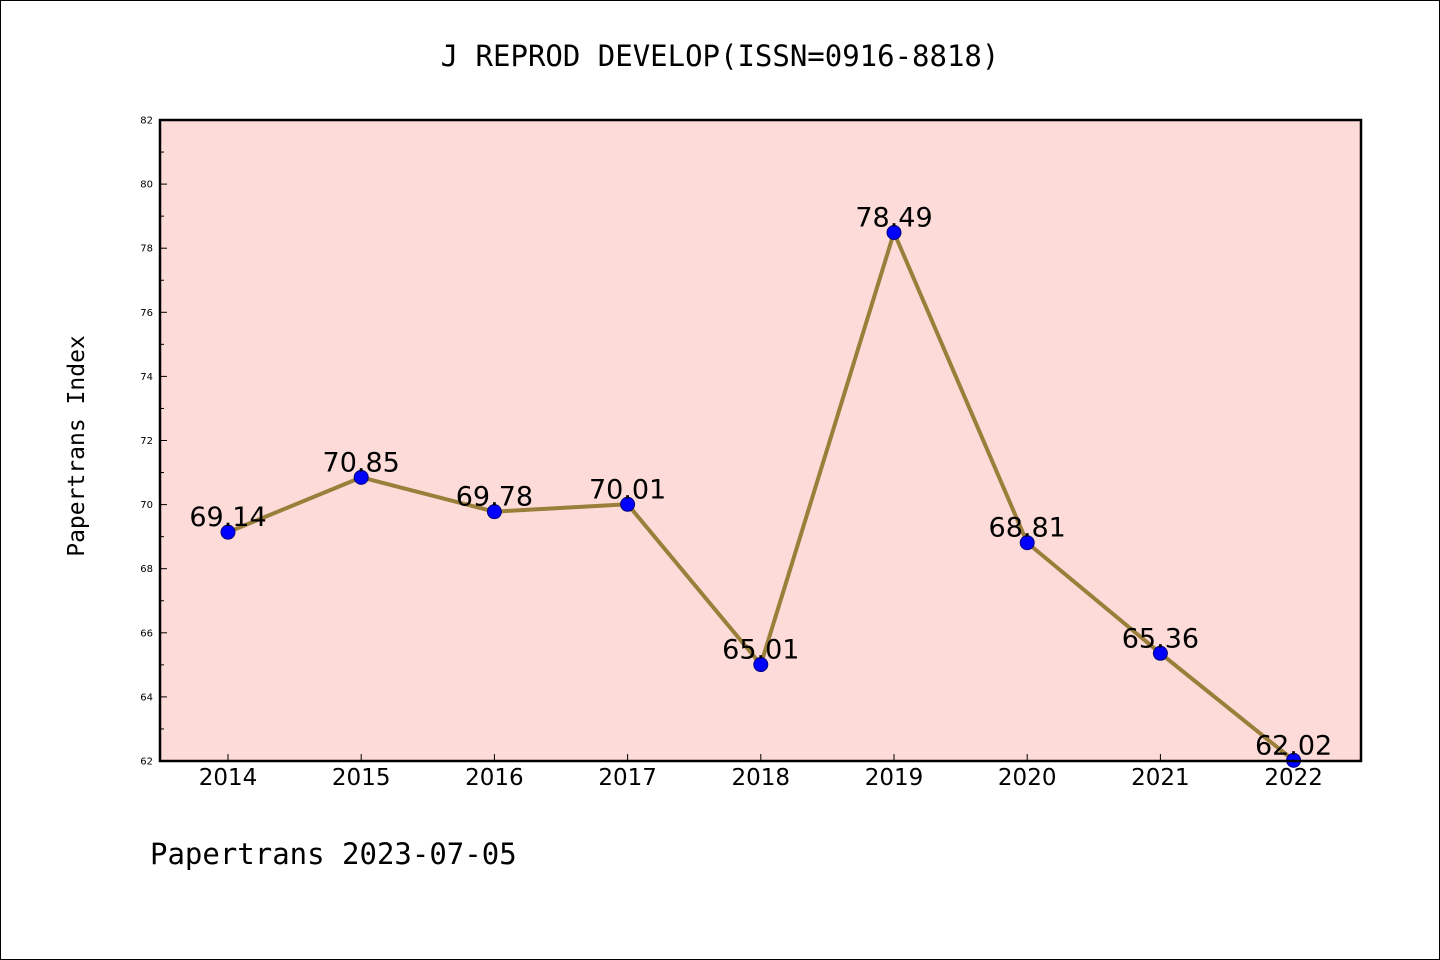 The image size is (1440, 960). Describe the element at coordinates (720, 56) in the screenshot. I see `chart-title: J REPROD DEVELOP(ISSN=0916-8818)` at that location.